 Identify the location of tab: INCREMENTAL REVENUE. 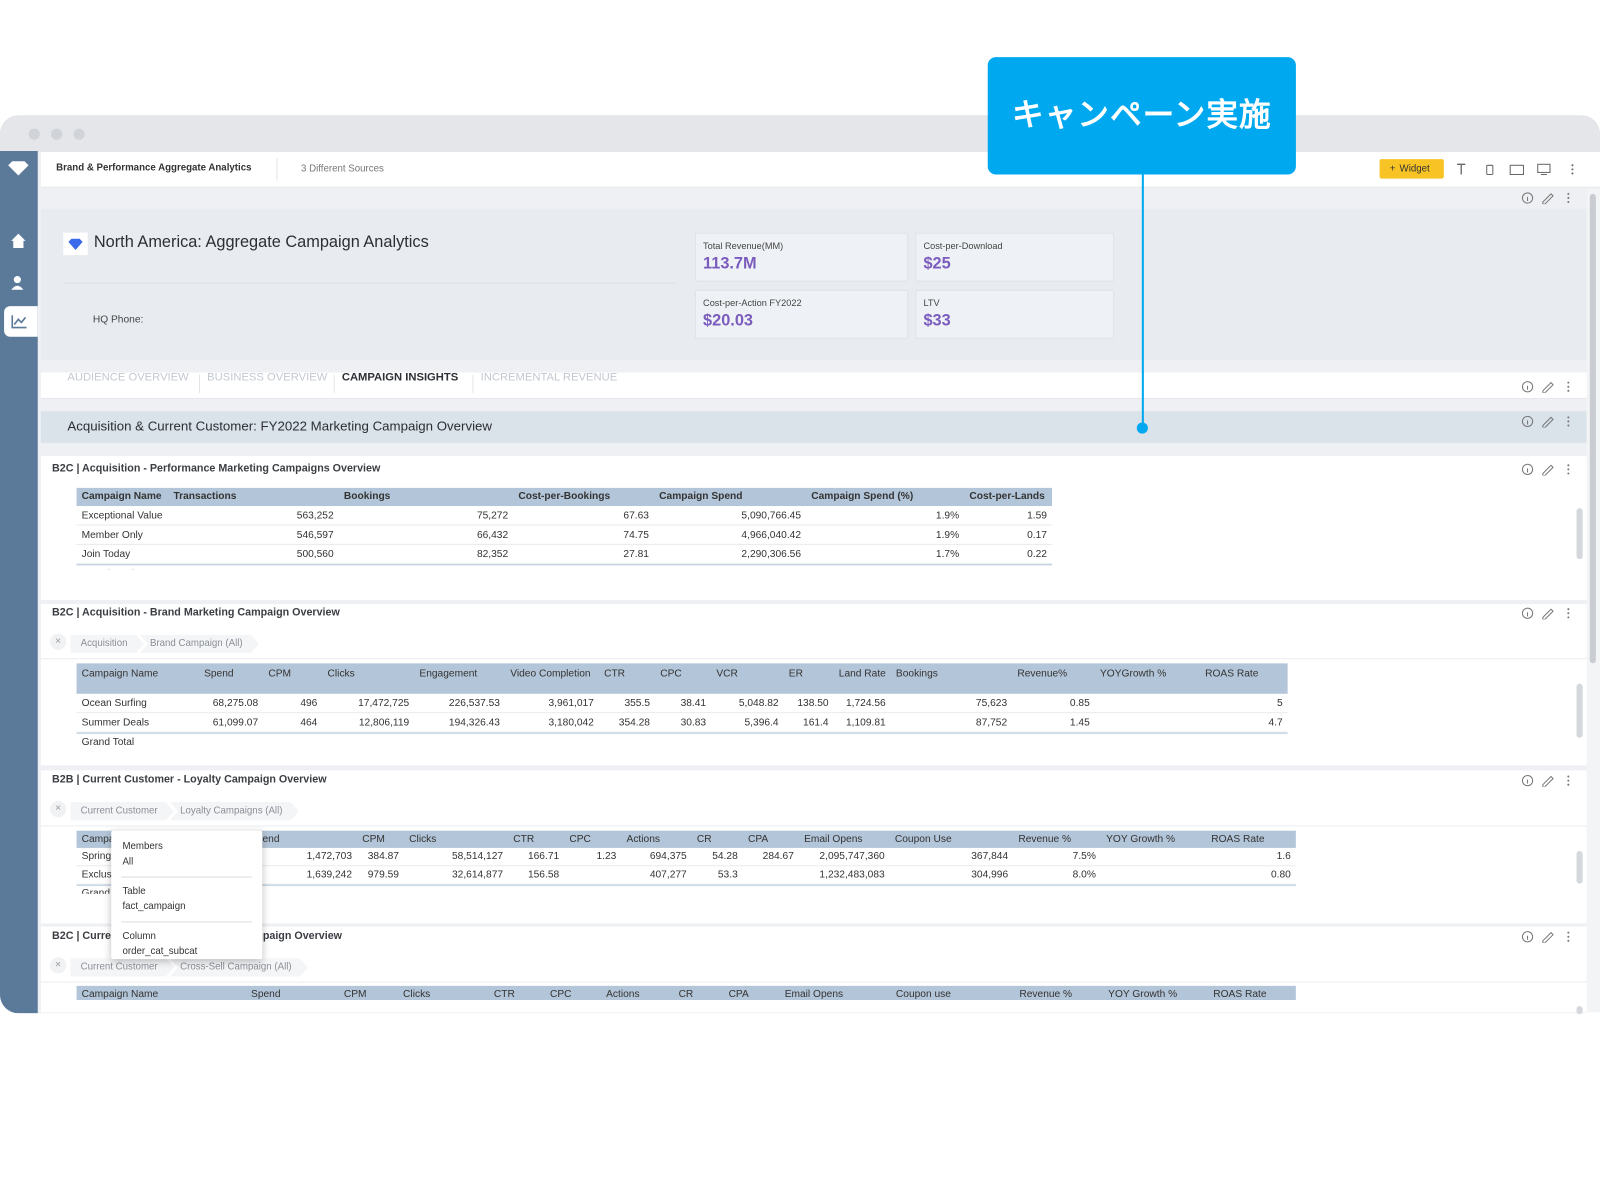
(549, 377).